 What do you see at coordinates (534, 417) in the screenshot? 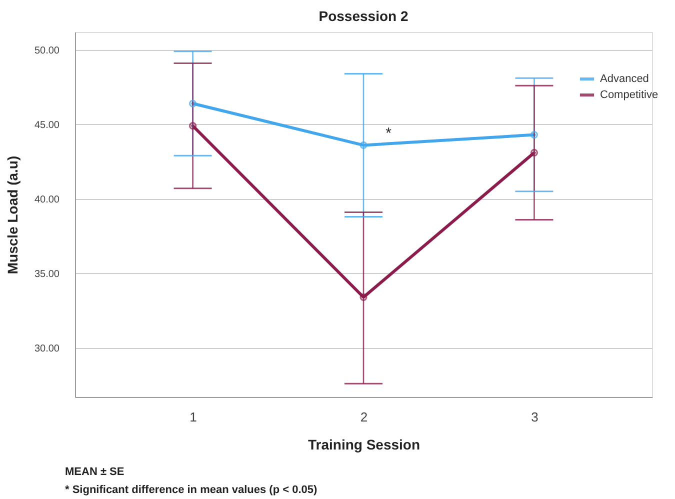
I see `x-tick-label: 3` at bounding box center [534, 417].